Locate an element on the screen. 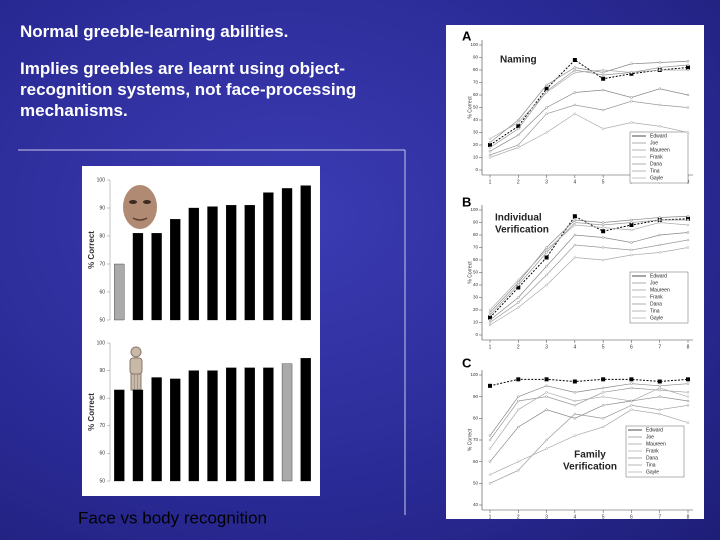  x-tick-label: 3 is located at coordinates (546, 517).